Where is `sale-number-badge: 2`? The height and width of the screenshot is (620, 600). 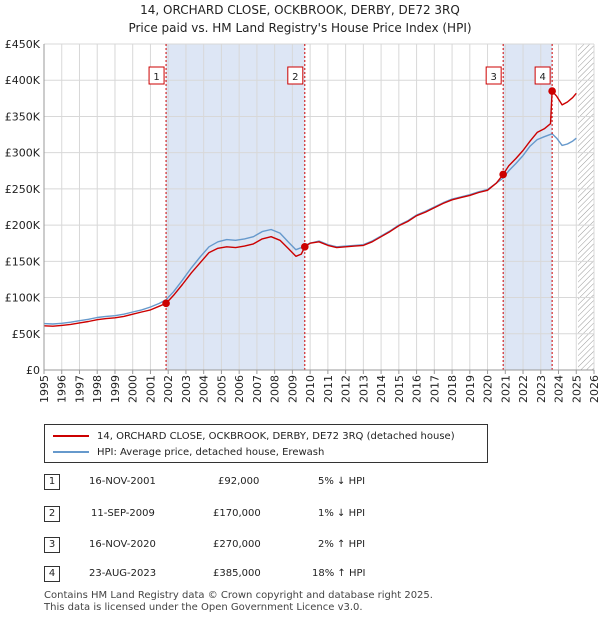
sale-number-badge: 2 is located at coordinates (52, 514).